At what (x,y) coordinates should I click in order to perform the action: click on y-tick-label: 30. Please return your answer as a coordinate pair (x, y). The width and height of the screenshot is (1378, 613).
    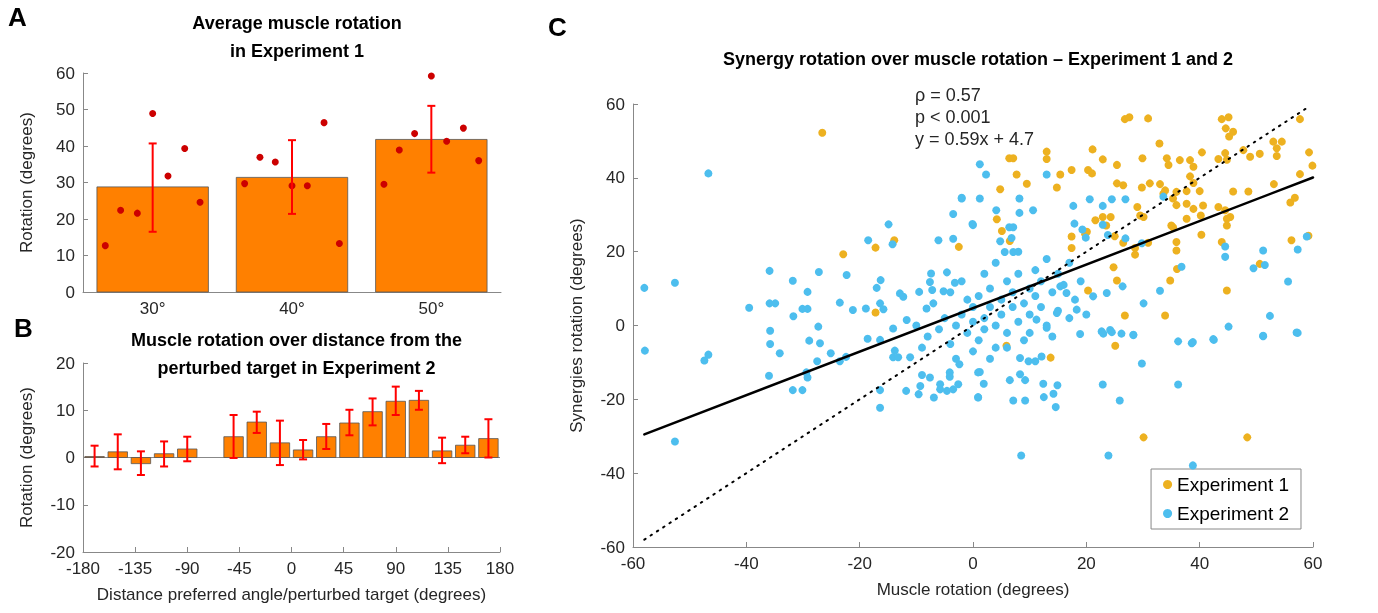
    Looking at the image, I should click on (65, 182).